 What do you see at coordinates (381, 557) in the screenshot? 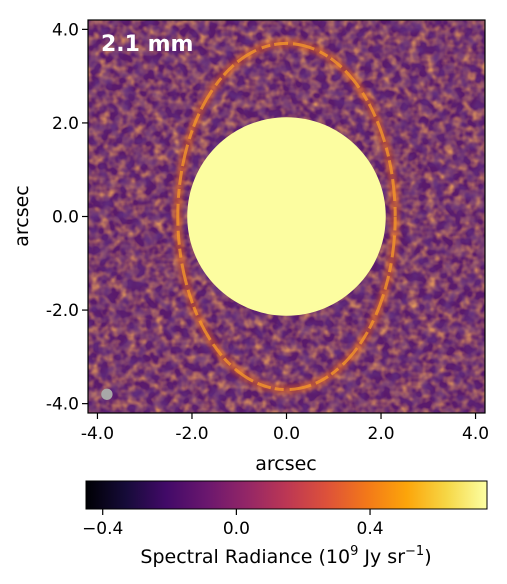
I see `colorbar-label-mid: Jy sr` at bounding box center [381, 557].